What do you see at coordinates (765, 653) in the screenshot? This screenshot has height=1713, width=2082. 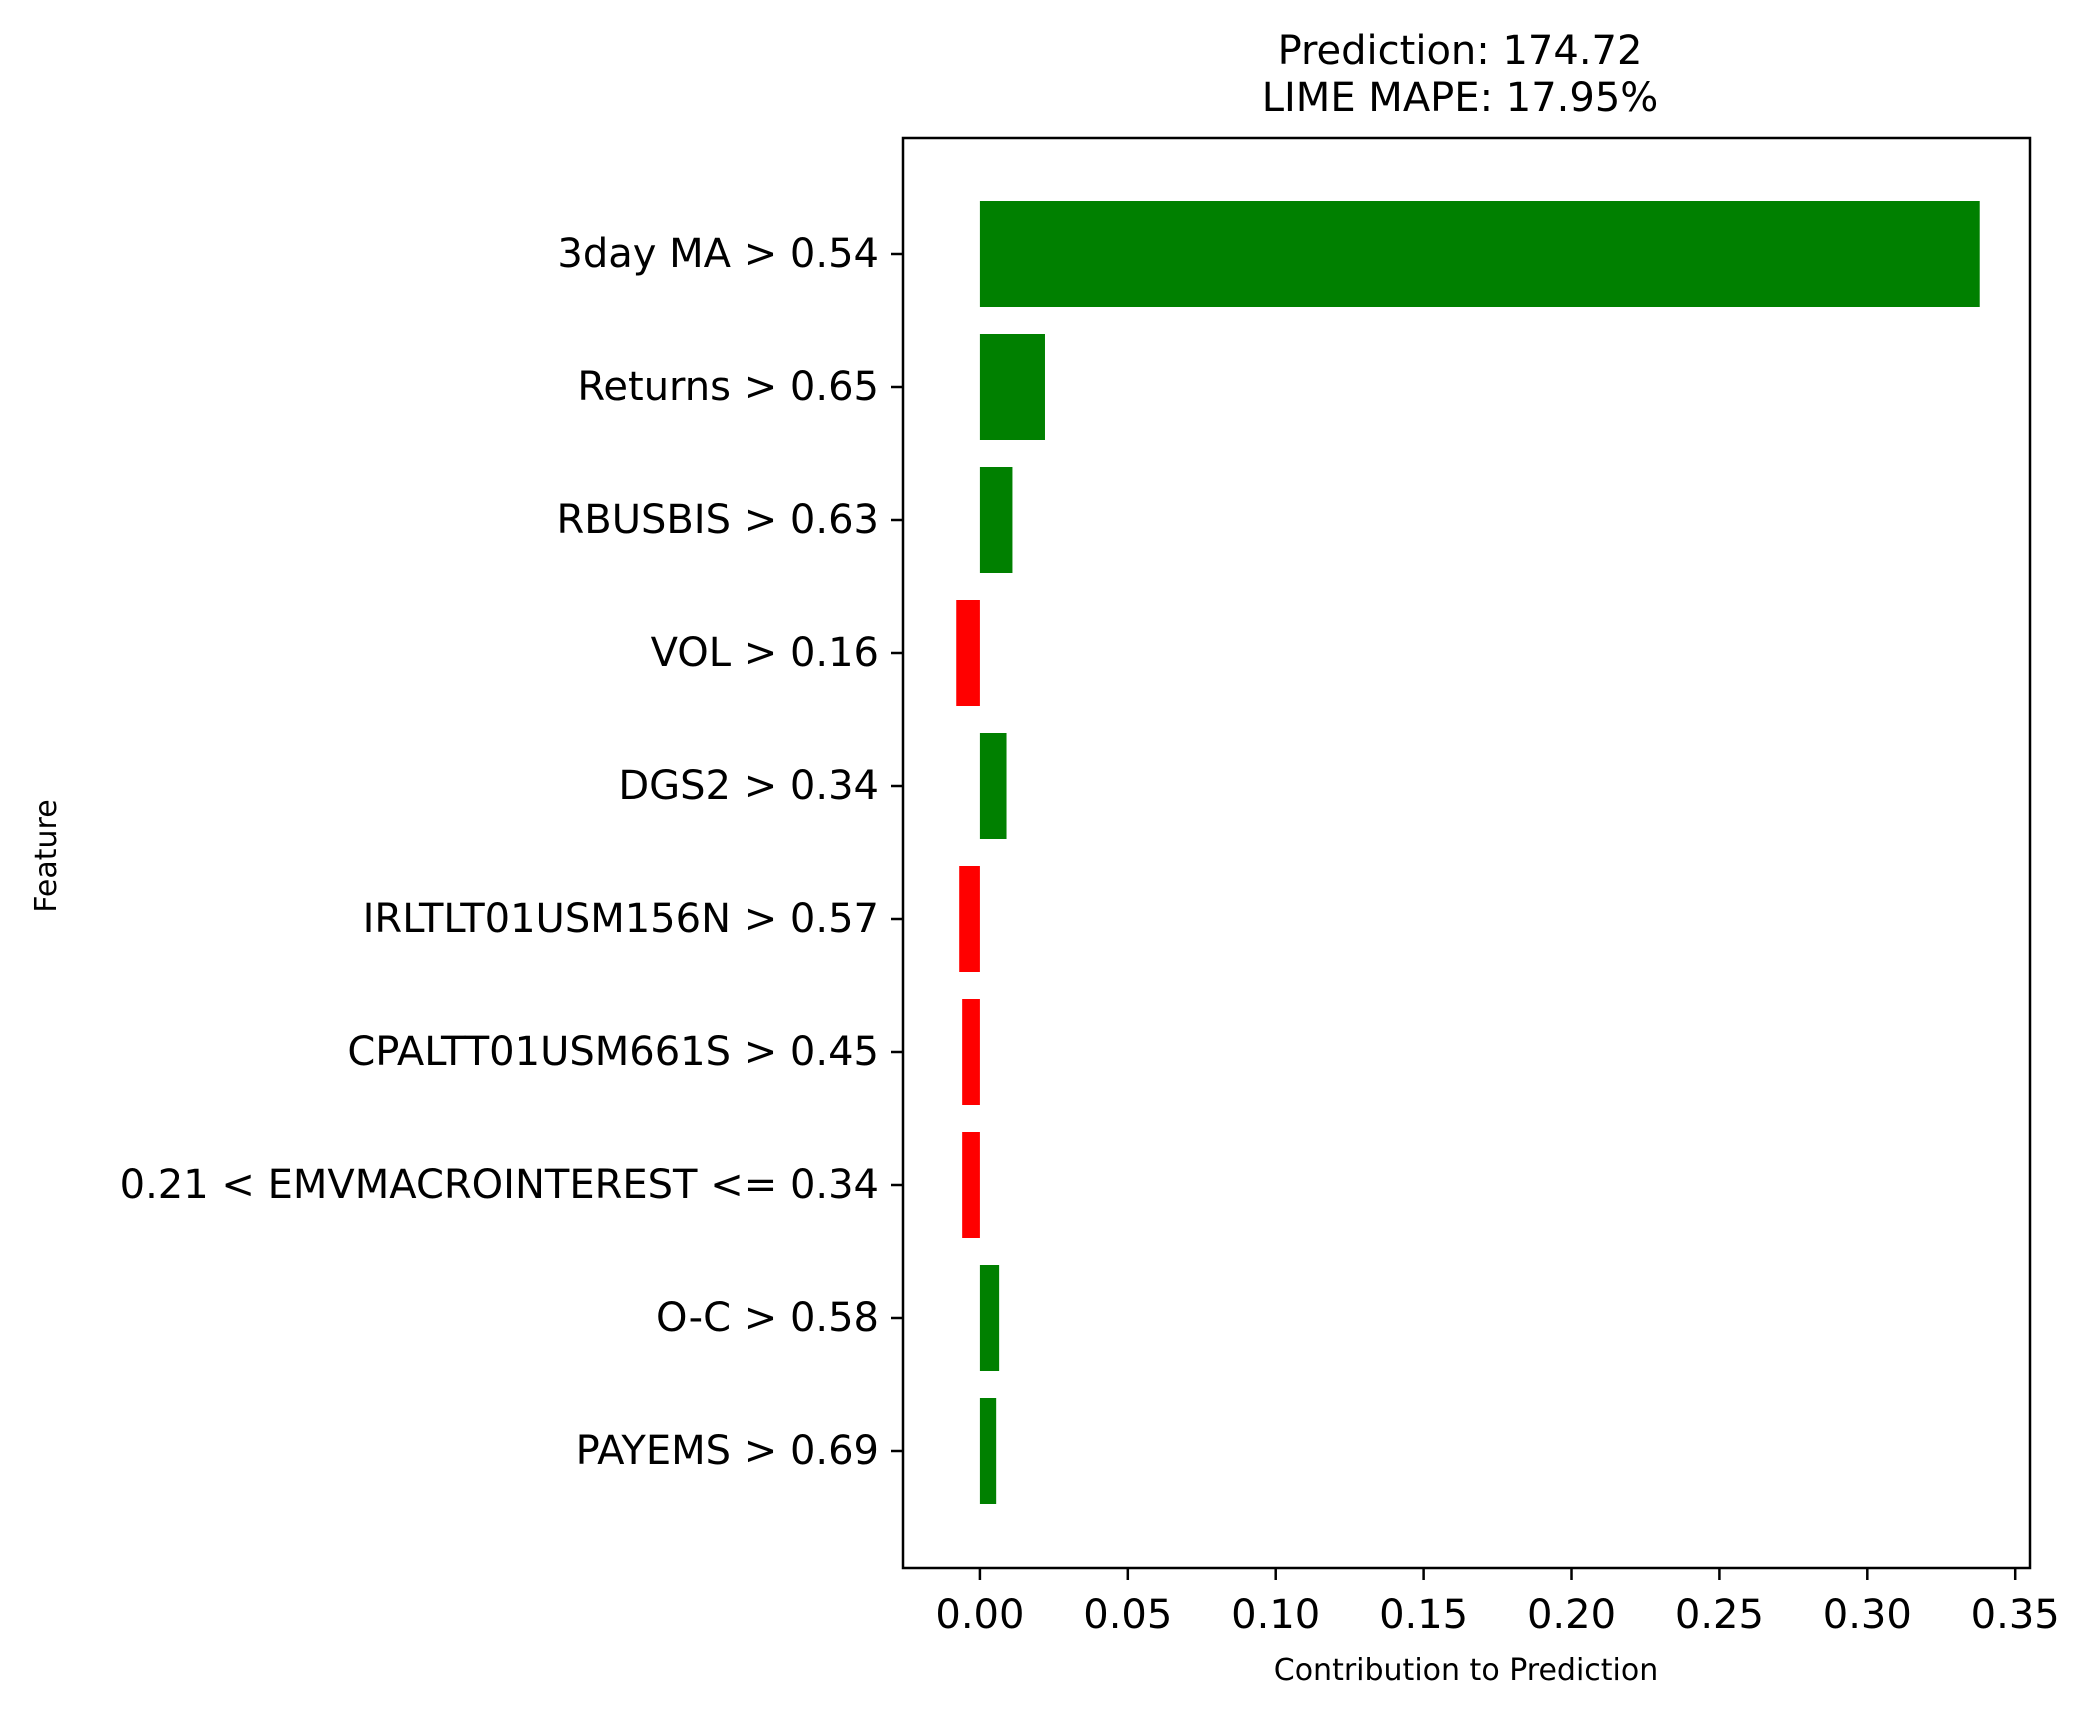 I see `y-tick-label: VOL > 0.16` at bounding box center [765, 653].